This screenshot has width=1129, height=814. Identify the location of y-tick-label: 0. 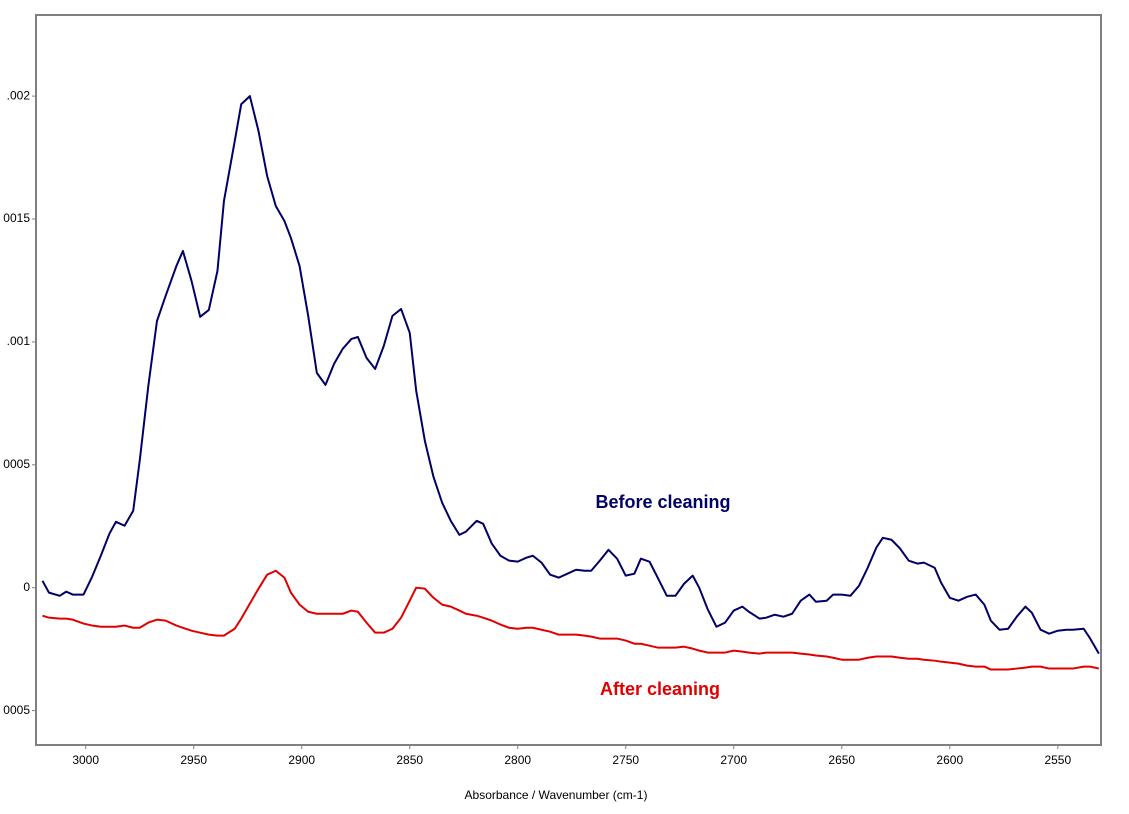
(26, 587).